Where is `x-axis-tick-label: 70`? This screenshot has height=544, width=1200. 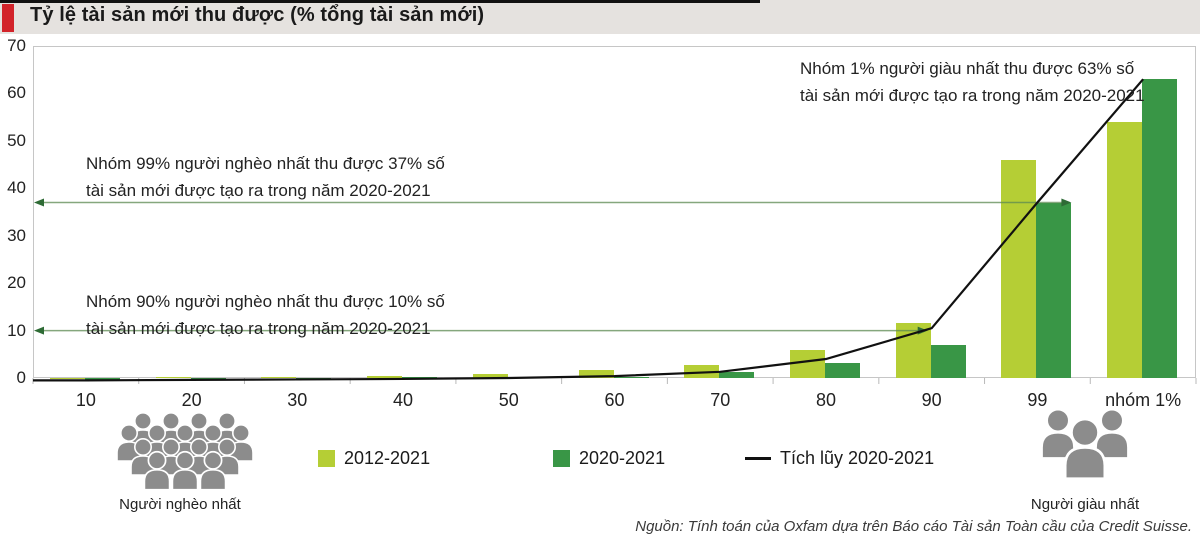 x-axis-tick-label: 70 is located at coordinates (720, 400).